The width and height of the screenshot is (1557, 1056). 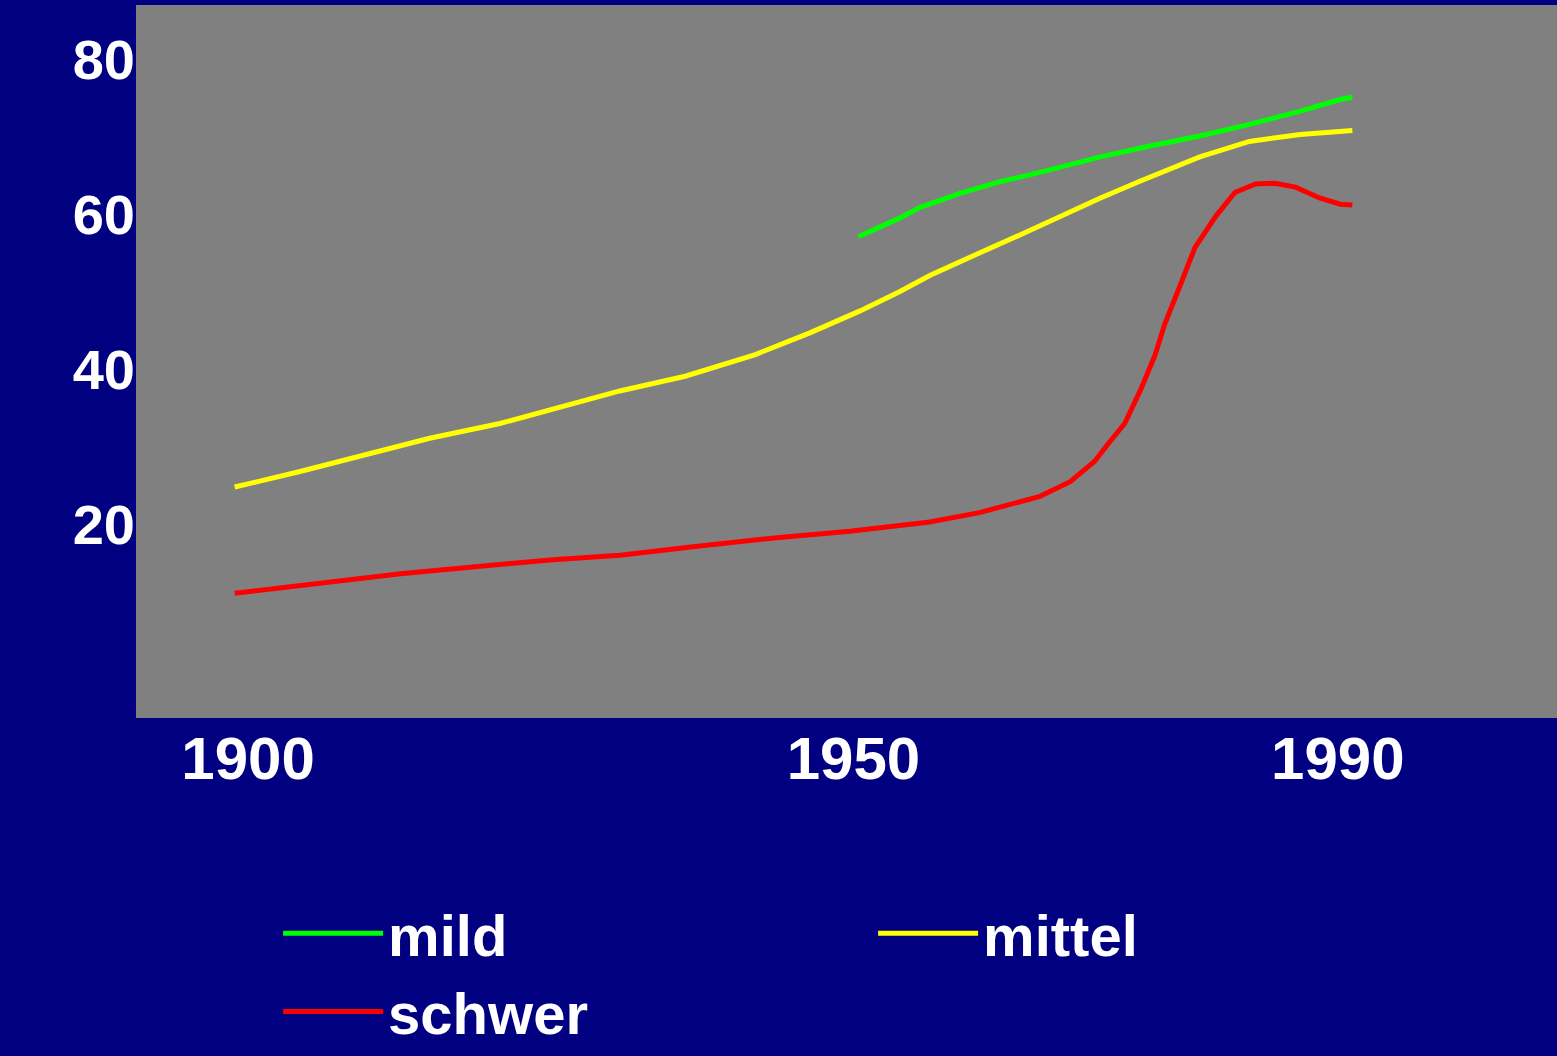 I want to click on y-tick-label: 60, so click(x=103, y=214).